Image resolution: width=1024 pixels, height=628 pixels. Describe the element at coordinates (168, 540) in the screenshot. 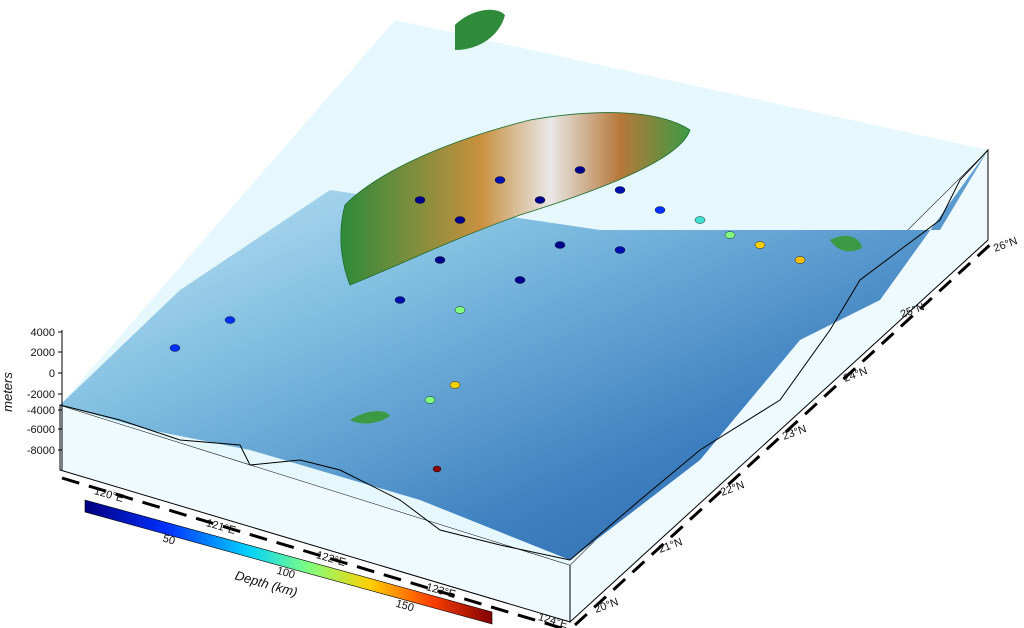

I see `colorbar-tick-label: 50` at that location.